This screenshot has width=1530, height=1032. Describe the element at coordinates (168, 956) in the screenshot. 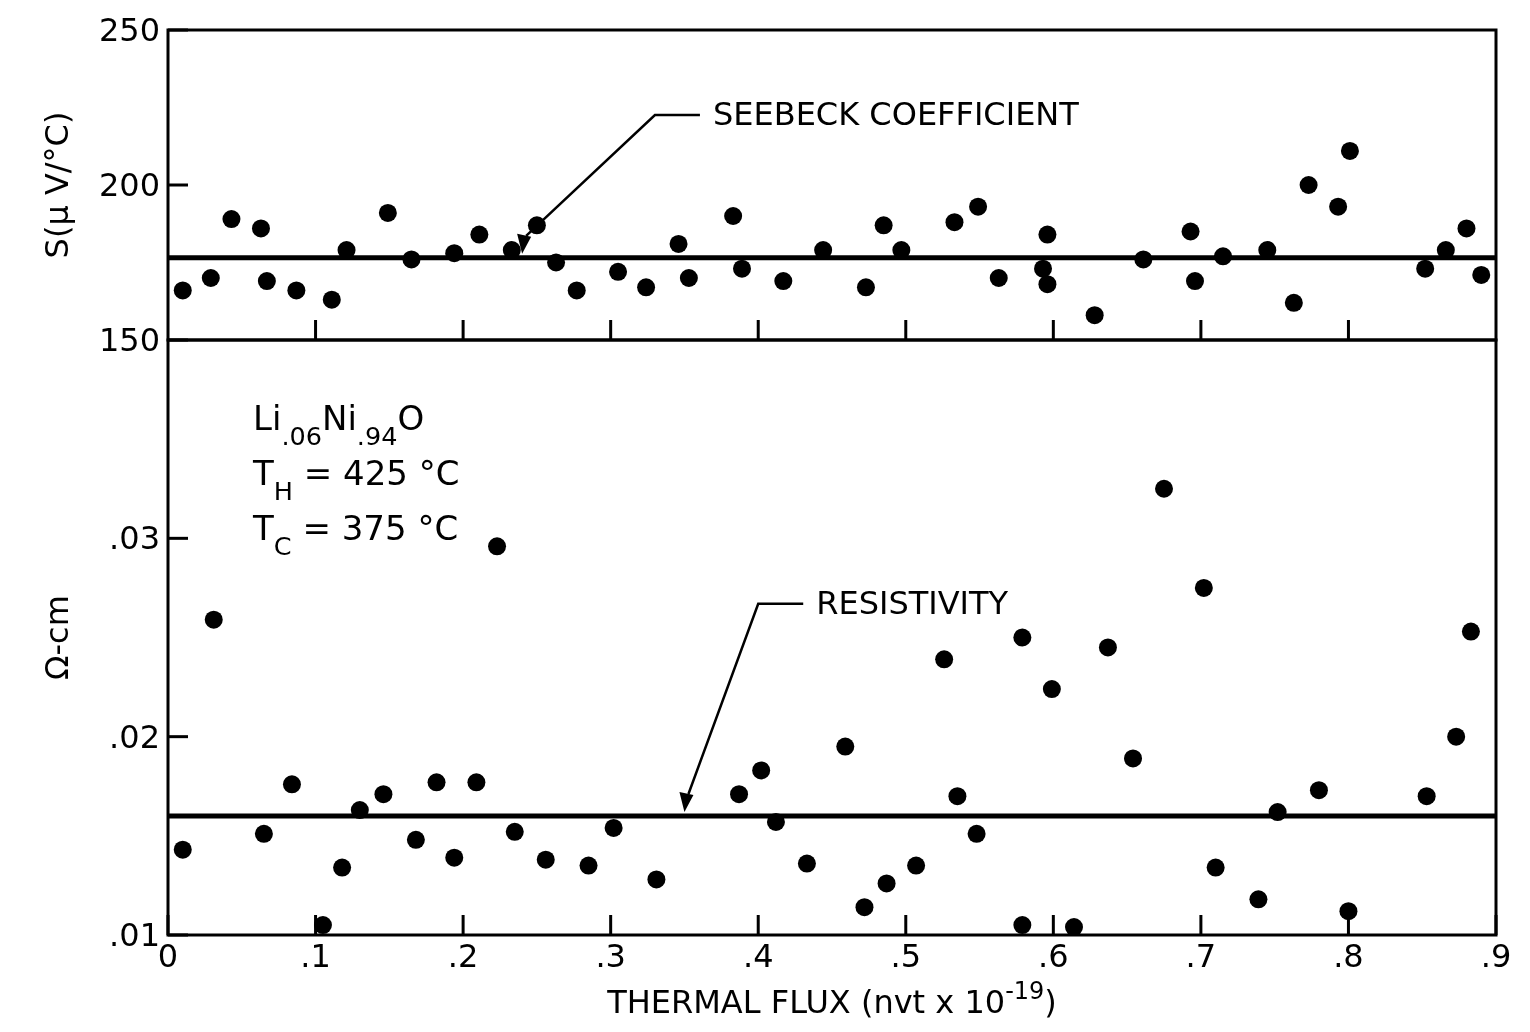

I see `x-tick-label: 0` at that location.